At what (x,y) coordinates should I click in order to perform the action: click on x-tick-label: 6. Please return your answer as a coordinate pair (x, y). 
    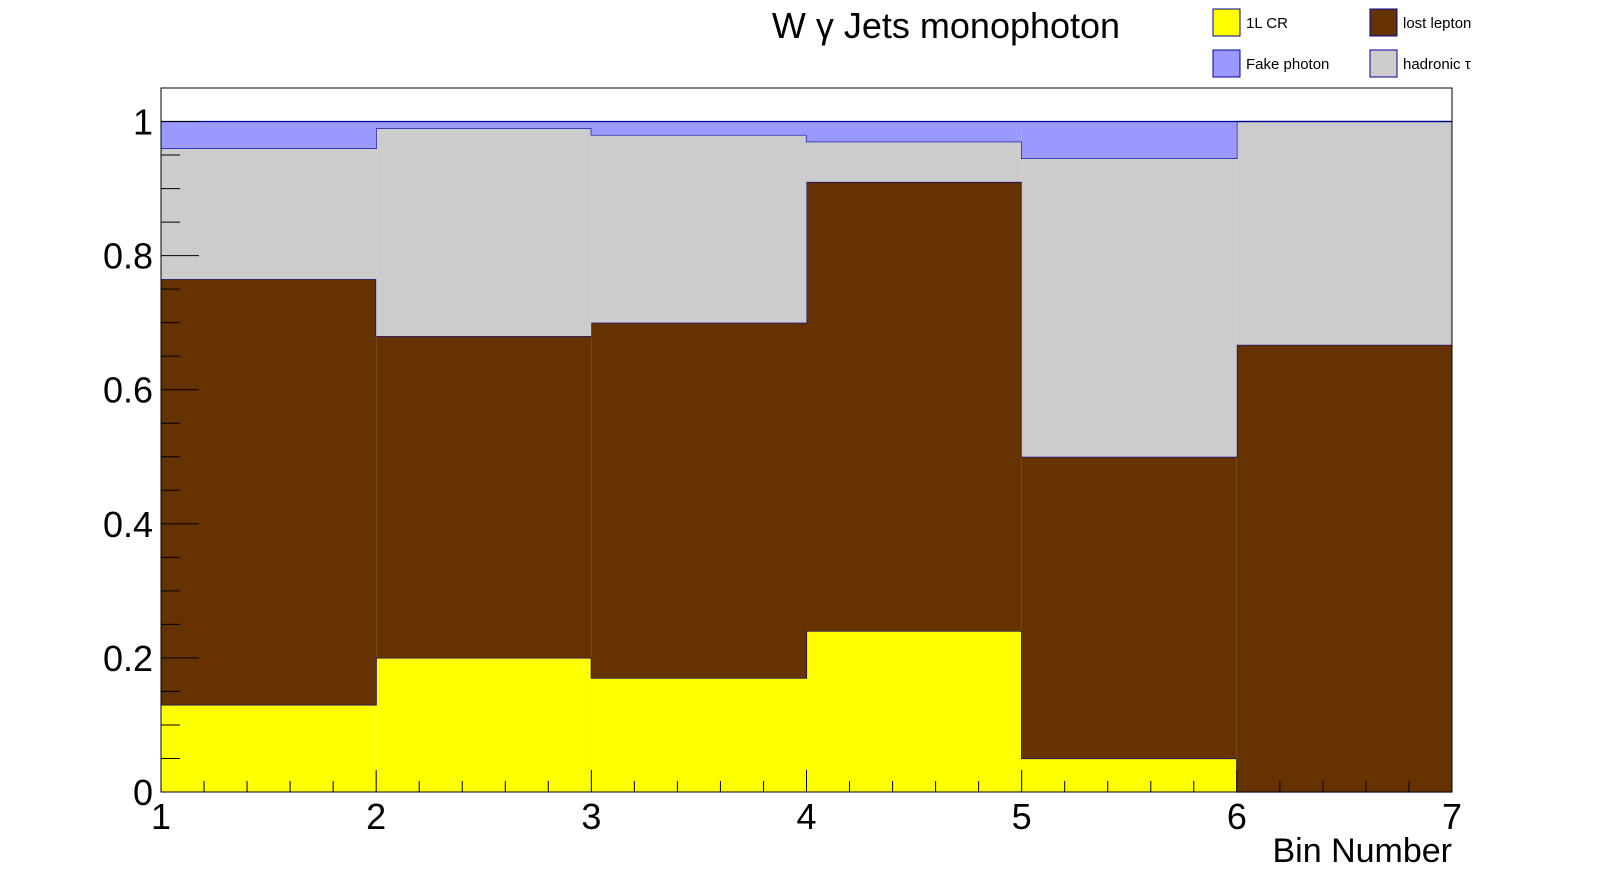
    Looking at the image, I should click on (1237, 816).